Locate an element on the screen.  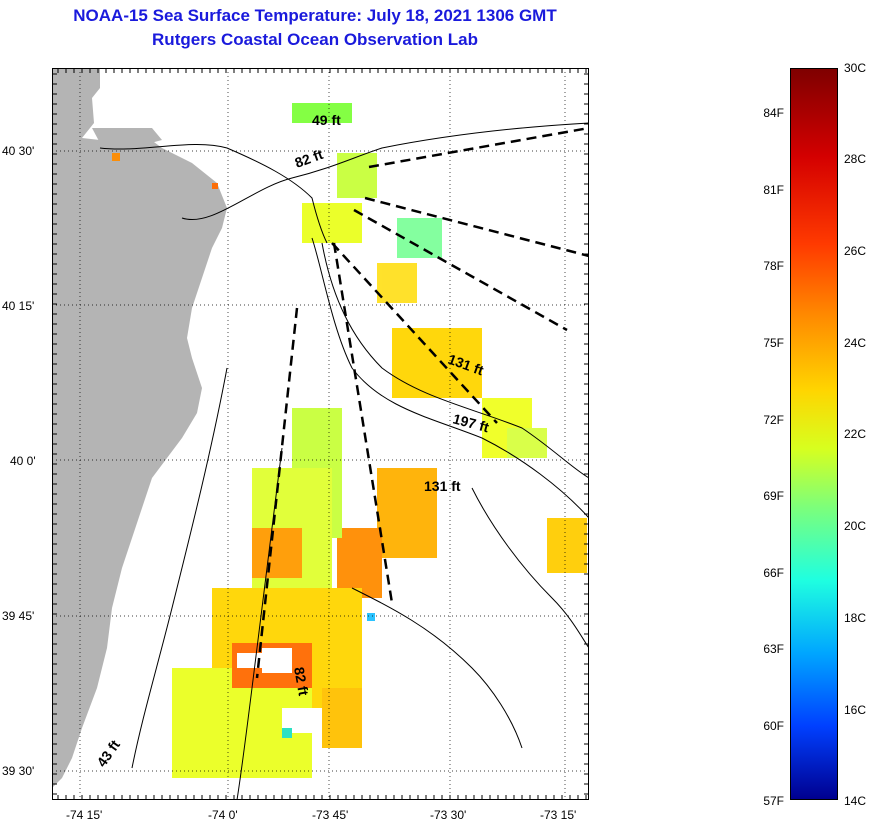
land-patch is located at coordinates (127, 138).